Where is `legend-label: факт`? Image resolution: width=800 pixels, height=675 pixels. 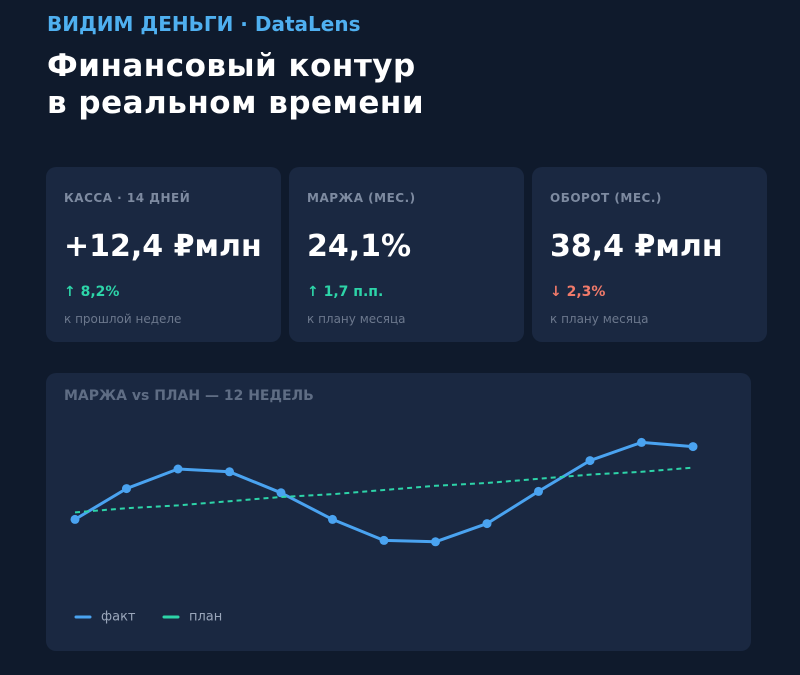 legend-label: факт is located at coordinates (118, 617).